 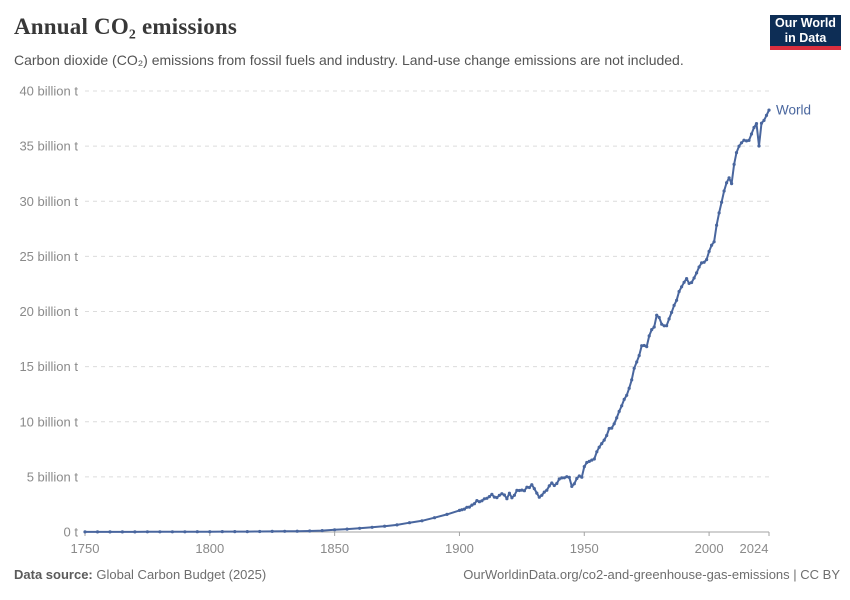 I want to click on y-axis-tick-label: 30 billion t, so click(x=48, y=201).